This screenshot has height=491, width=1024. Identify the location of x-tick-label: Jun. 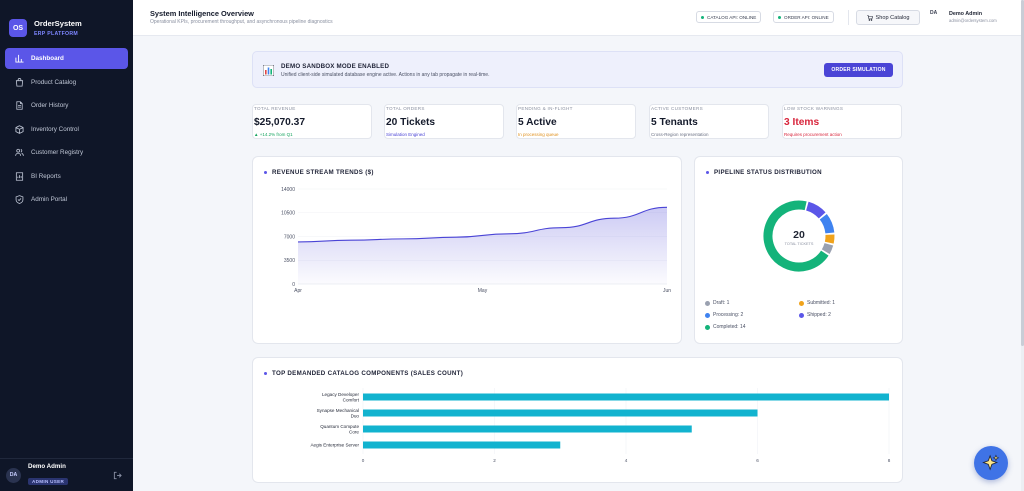
(667, 291).